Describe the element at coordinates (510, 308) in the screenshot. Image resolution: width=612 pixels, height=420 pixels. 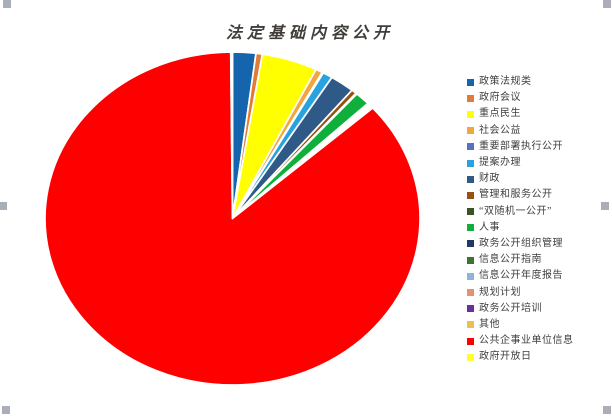
I see `legend-label: 政务公开培训` at that location.